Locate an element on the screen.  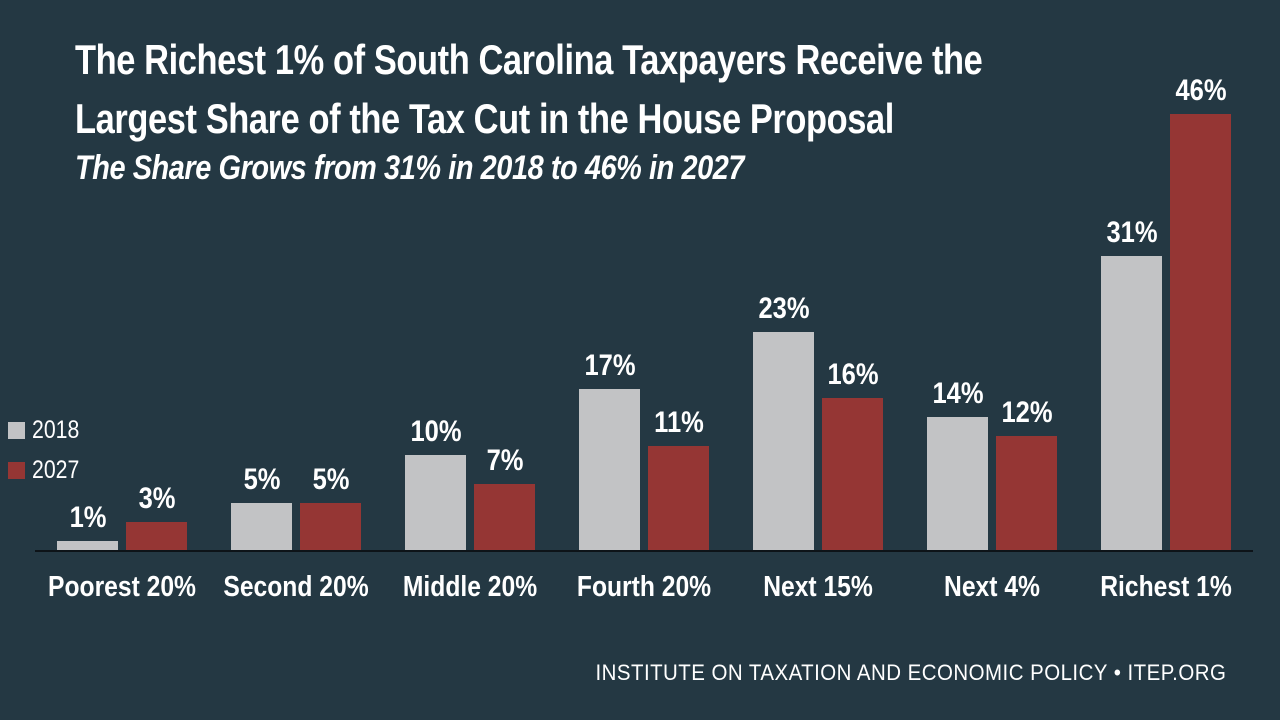
value-label-2027-fourth-20: 11% is located at coordinates (678, 422).